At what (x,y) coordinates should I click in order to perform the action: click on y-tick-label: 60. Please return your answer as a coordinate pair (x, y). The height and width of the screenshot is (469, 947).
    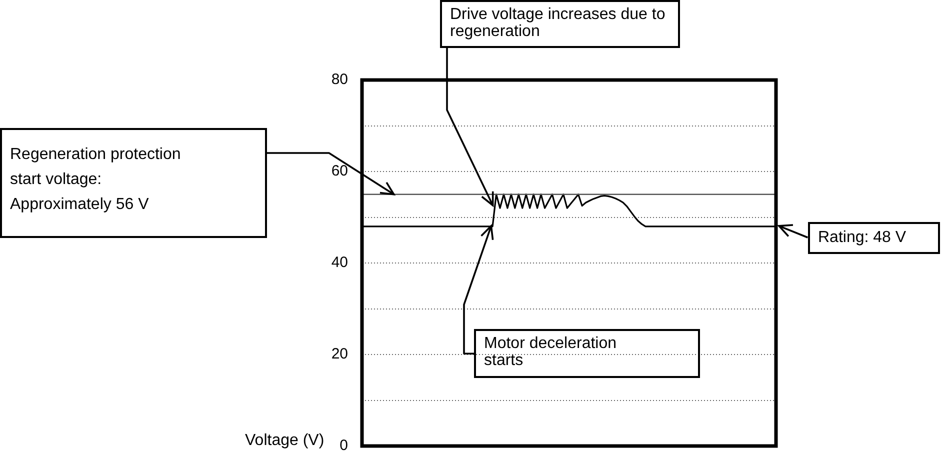
    Looking at the image, I should click on (339, 171).